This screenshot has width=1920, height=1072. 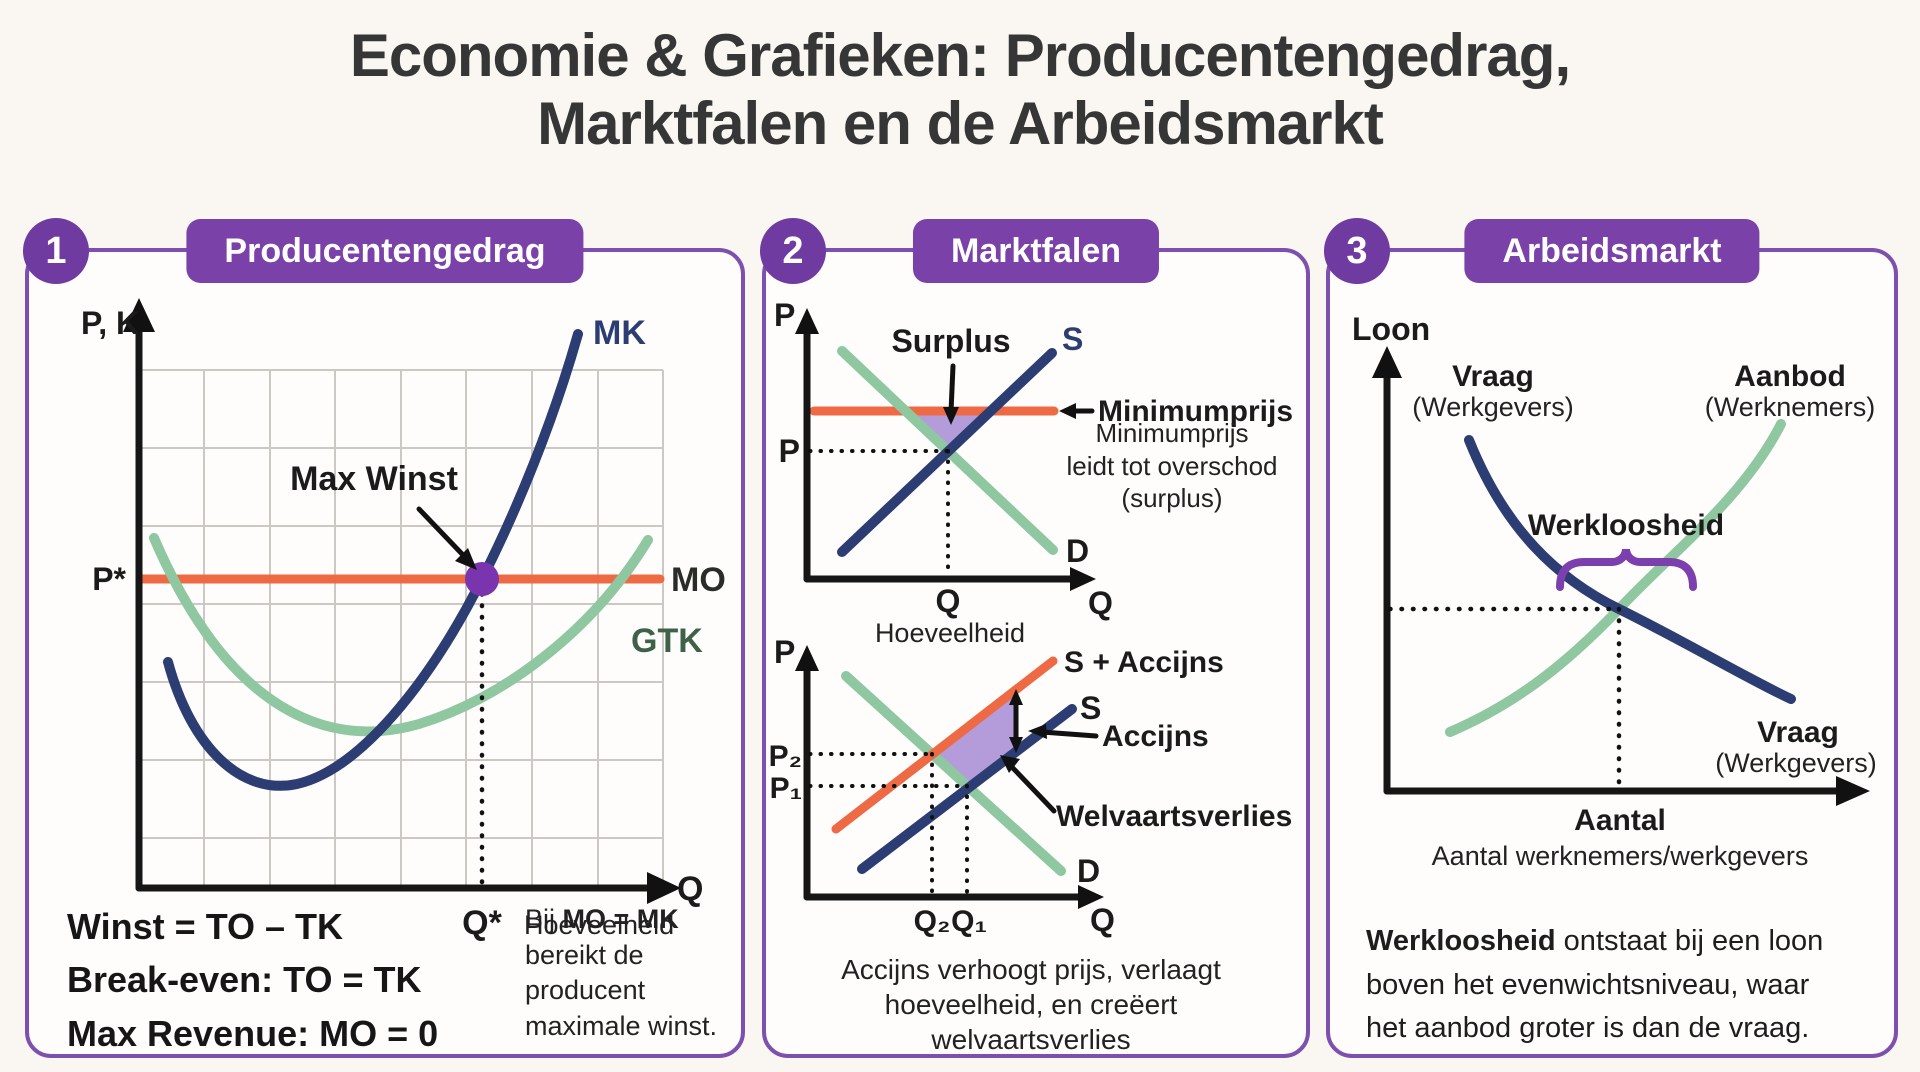 What do you see at coordinates (793, 251) in the screenshot?
I see `panel-number-badge: 2` at bounding box center [793, 251].